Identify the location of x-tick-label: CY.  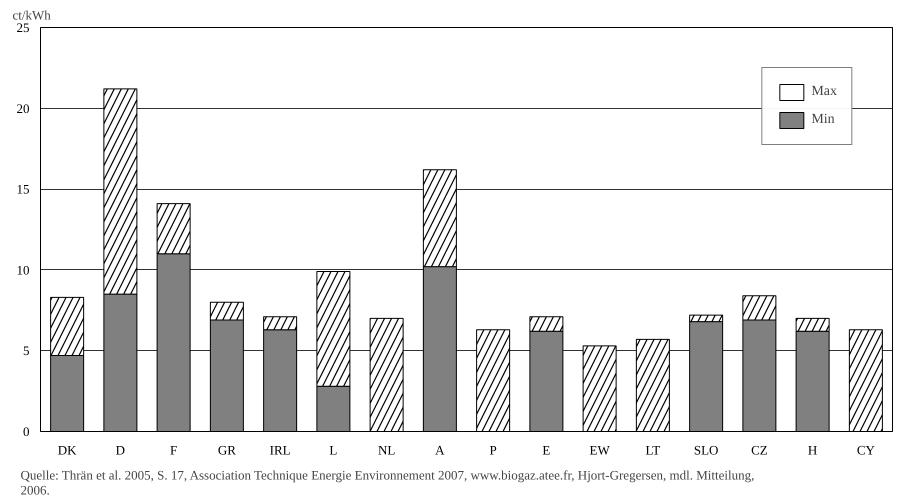
(866, 450).